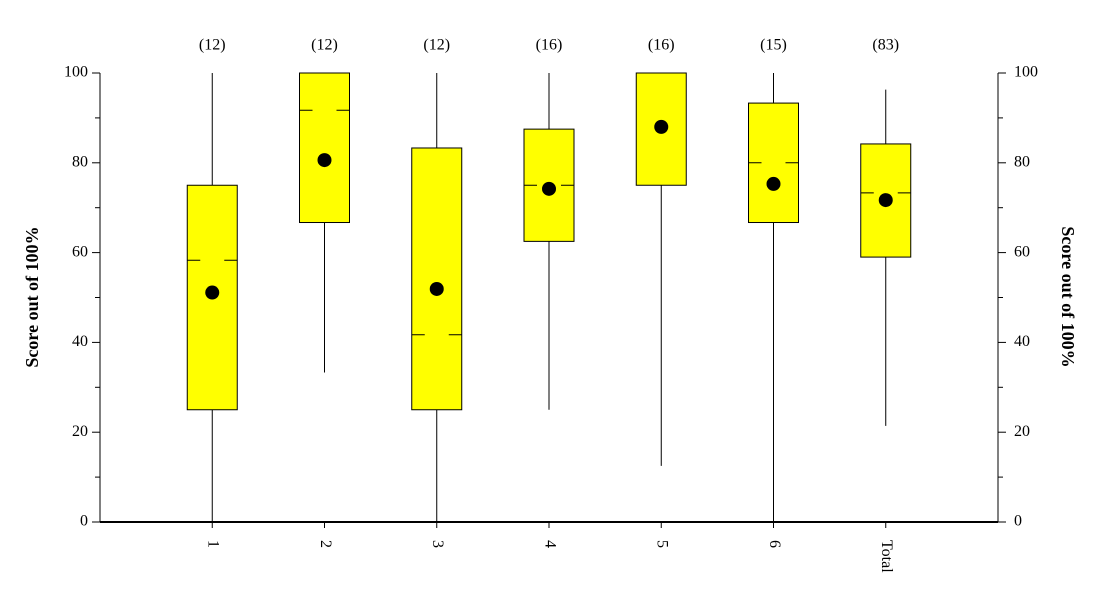 Image resolution: width=1098 pixels, height=597 pixels. Describe the element at coordinates (1022, 431) in the screenshot. I see `y2-tick-label: 20` at that location.